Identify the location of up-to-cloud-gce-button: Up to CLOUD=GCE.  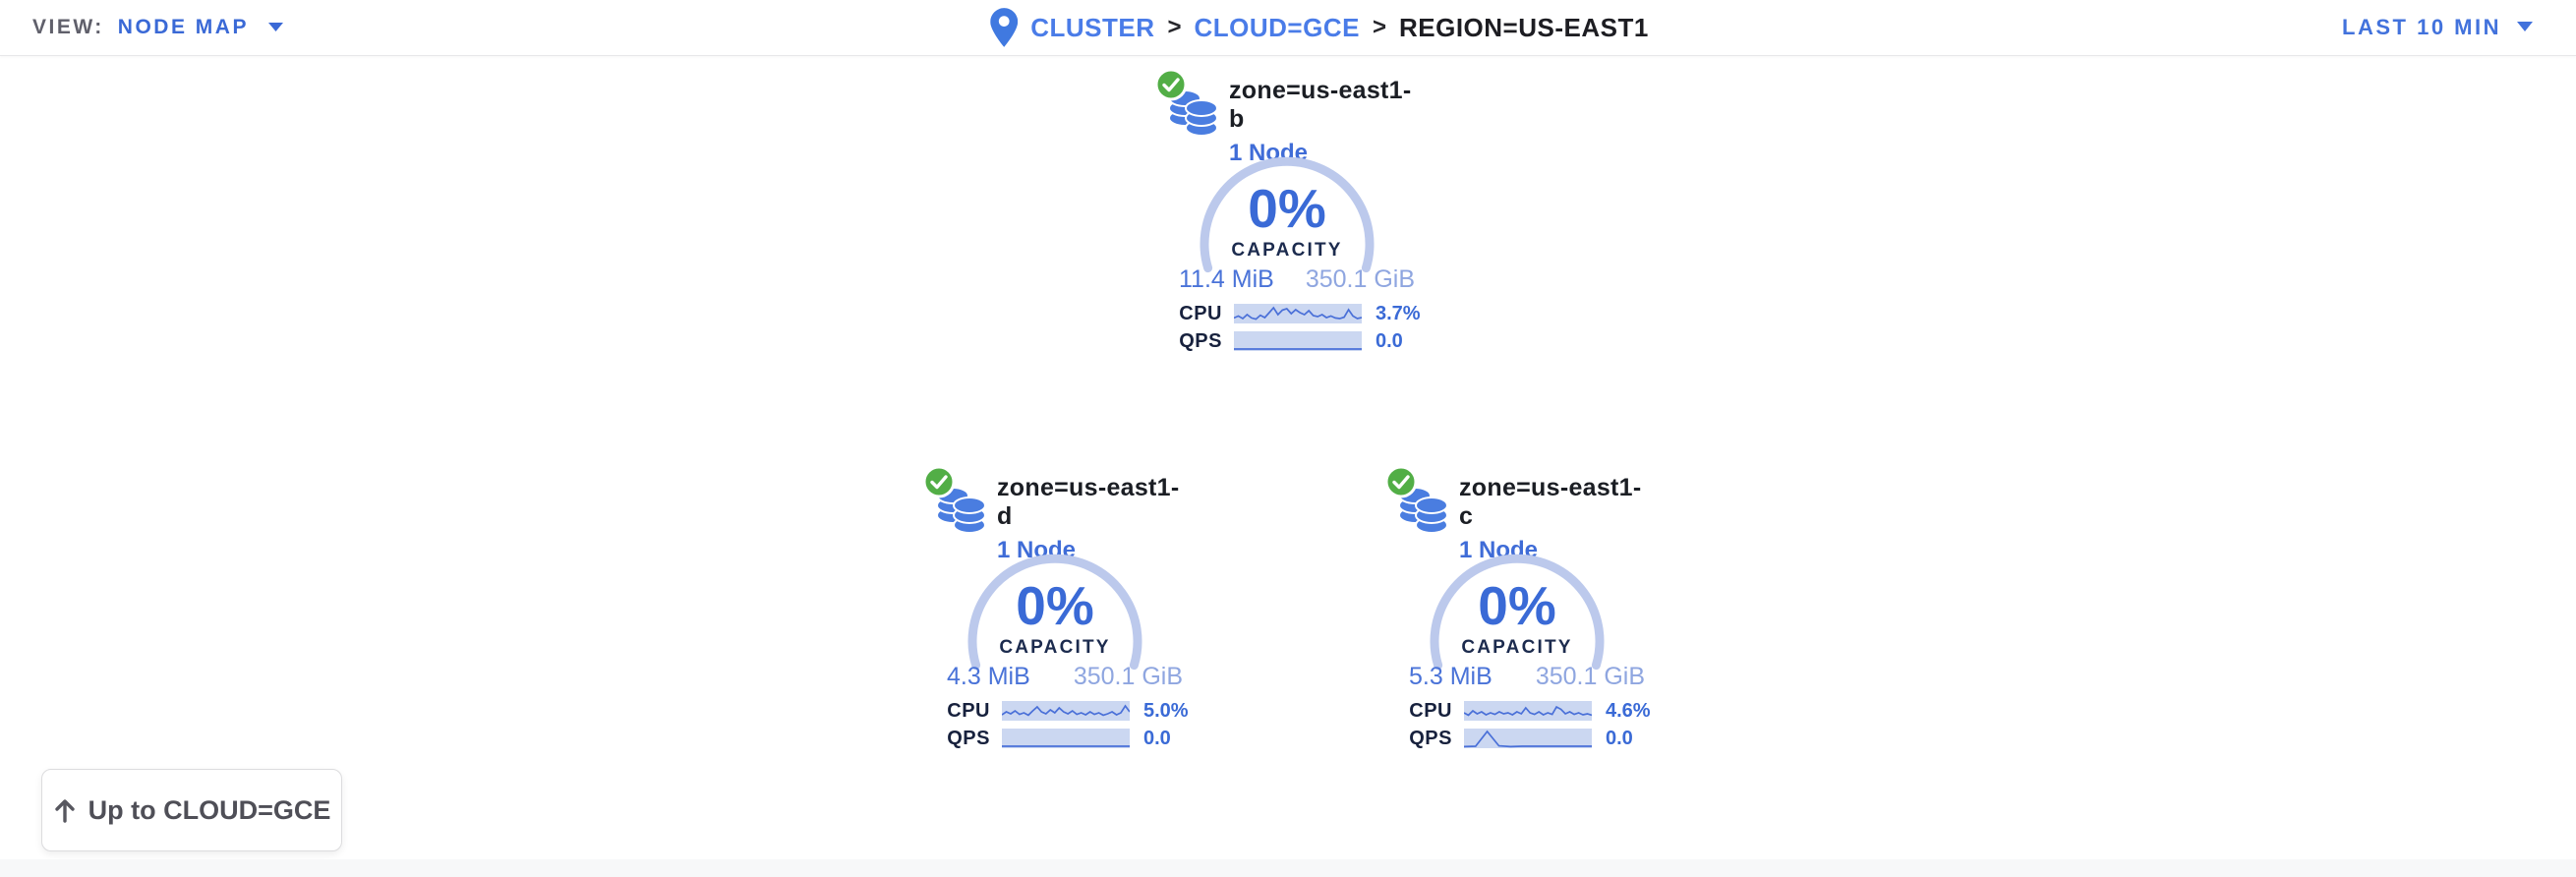
(191, 810).